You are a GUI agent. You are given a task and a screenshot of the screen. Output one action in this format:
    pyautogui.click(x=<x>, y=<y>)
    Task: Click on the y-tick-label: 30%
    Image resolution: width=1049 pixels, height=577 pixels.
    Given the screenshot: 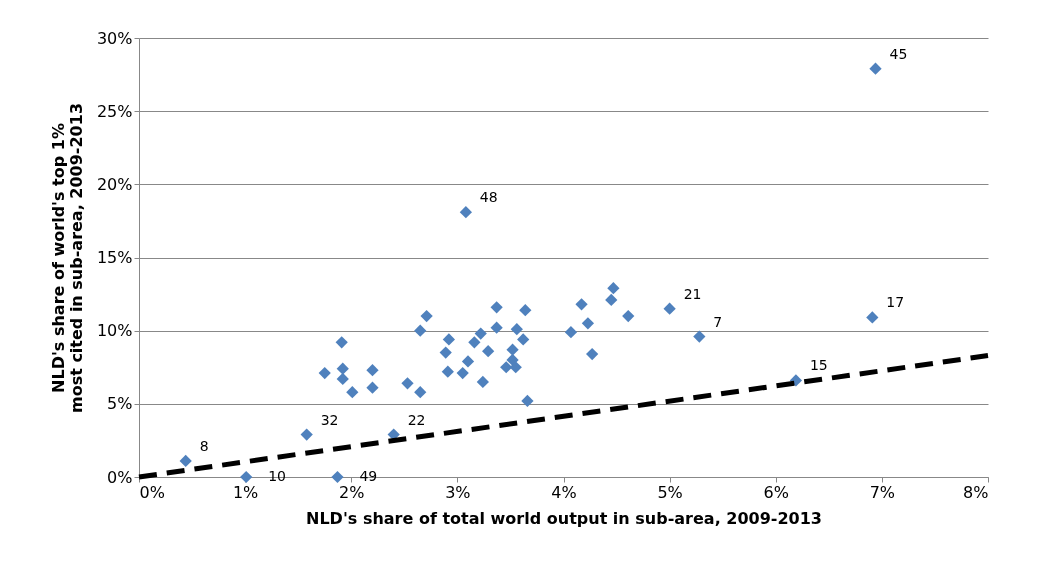 What is the action you would take?
    pyautogui.click(x=114, y=38)
    